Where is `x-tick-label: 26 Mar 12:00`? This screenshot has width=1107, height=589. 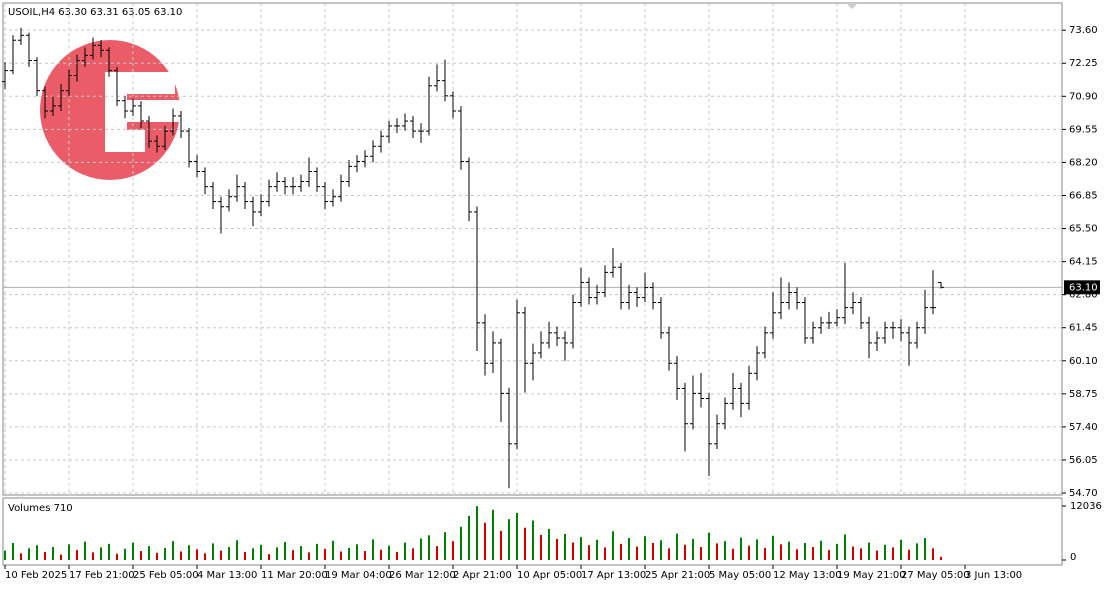 x-tick-label: 26 Mar 12:00 is located at coordinates (422, 575).